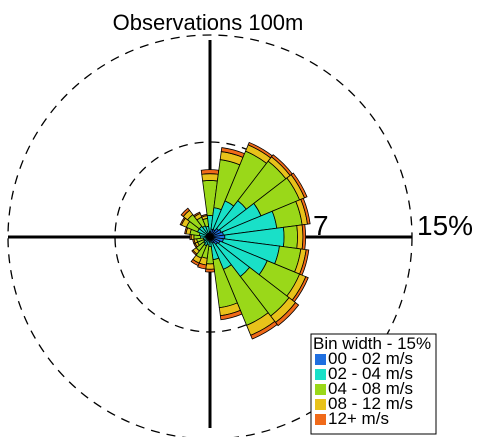 The width and height of the screenshot is (481, 437). Describe the element at coordinates (245, 240) in the screenshot. I see `petal-group` at that location.